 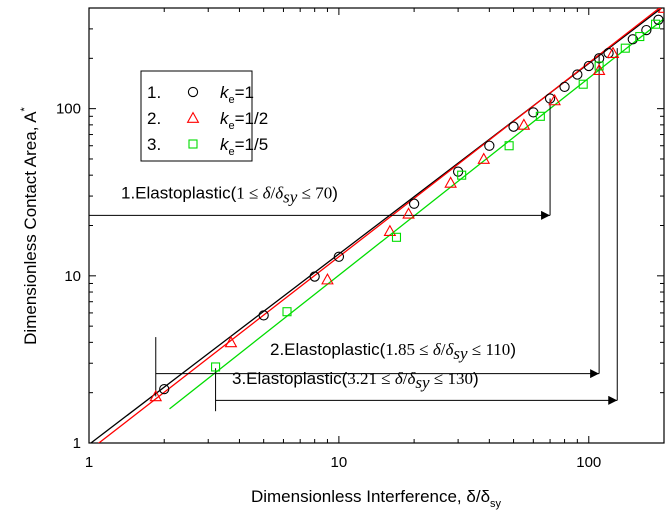 I want to click on legend-square-icon, so click(x=193, y=144).